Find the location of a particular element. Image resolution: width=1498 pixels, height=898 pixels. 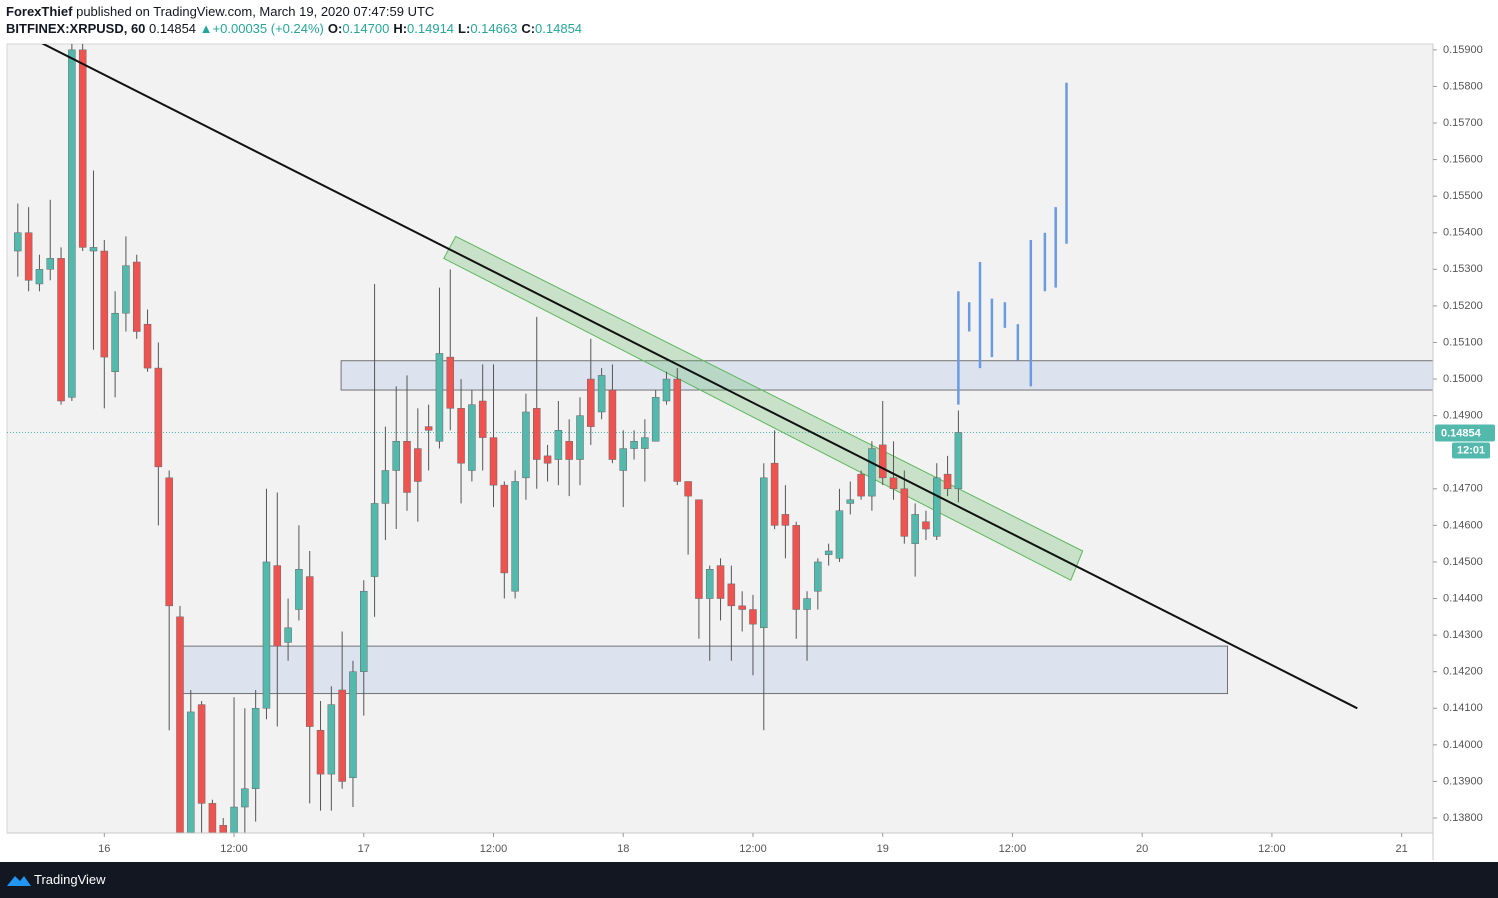

y-tick-label: 0.14400 is located at coordinates (1463, 598).